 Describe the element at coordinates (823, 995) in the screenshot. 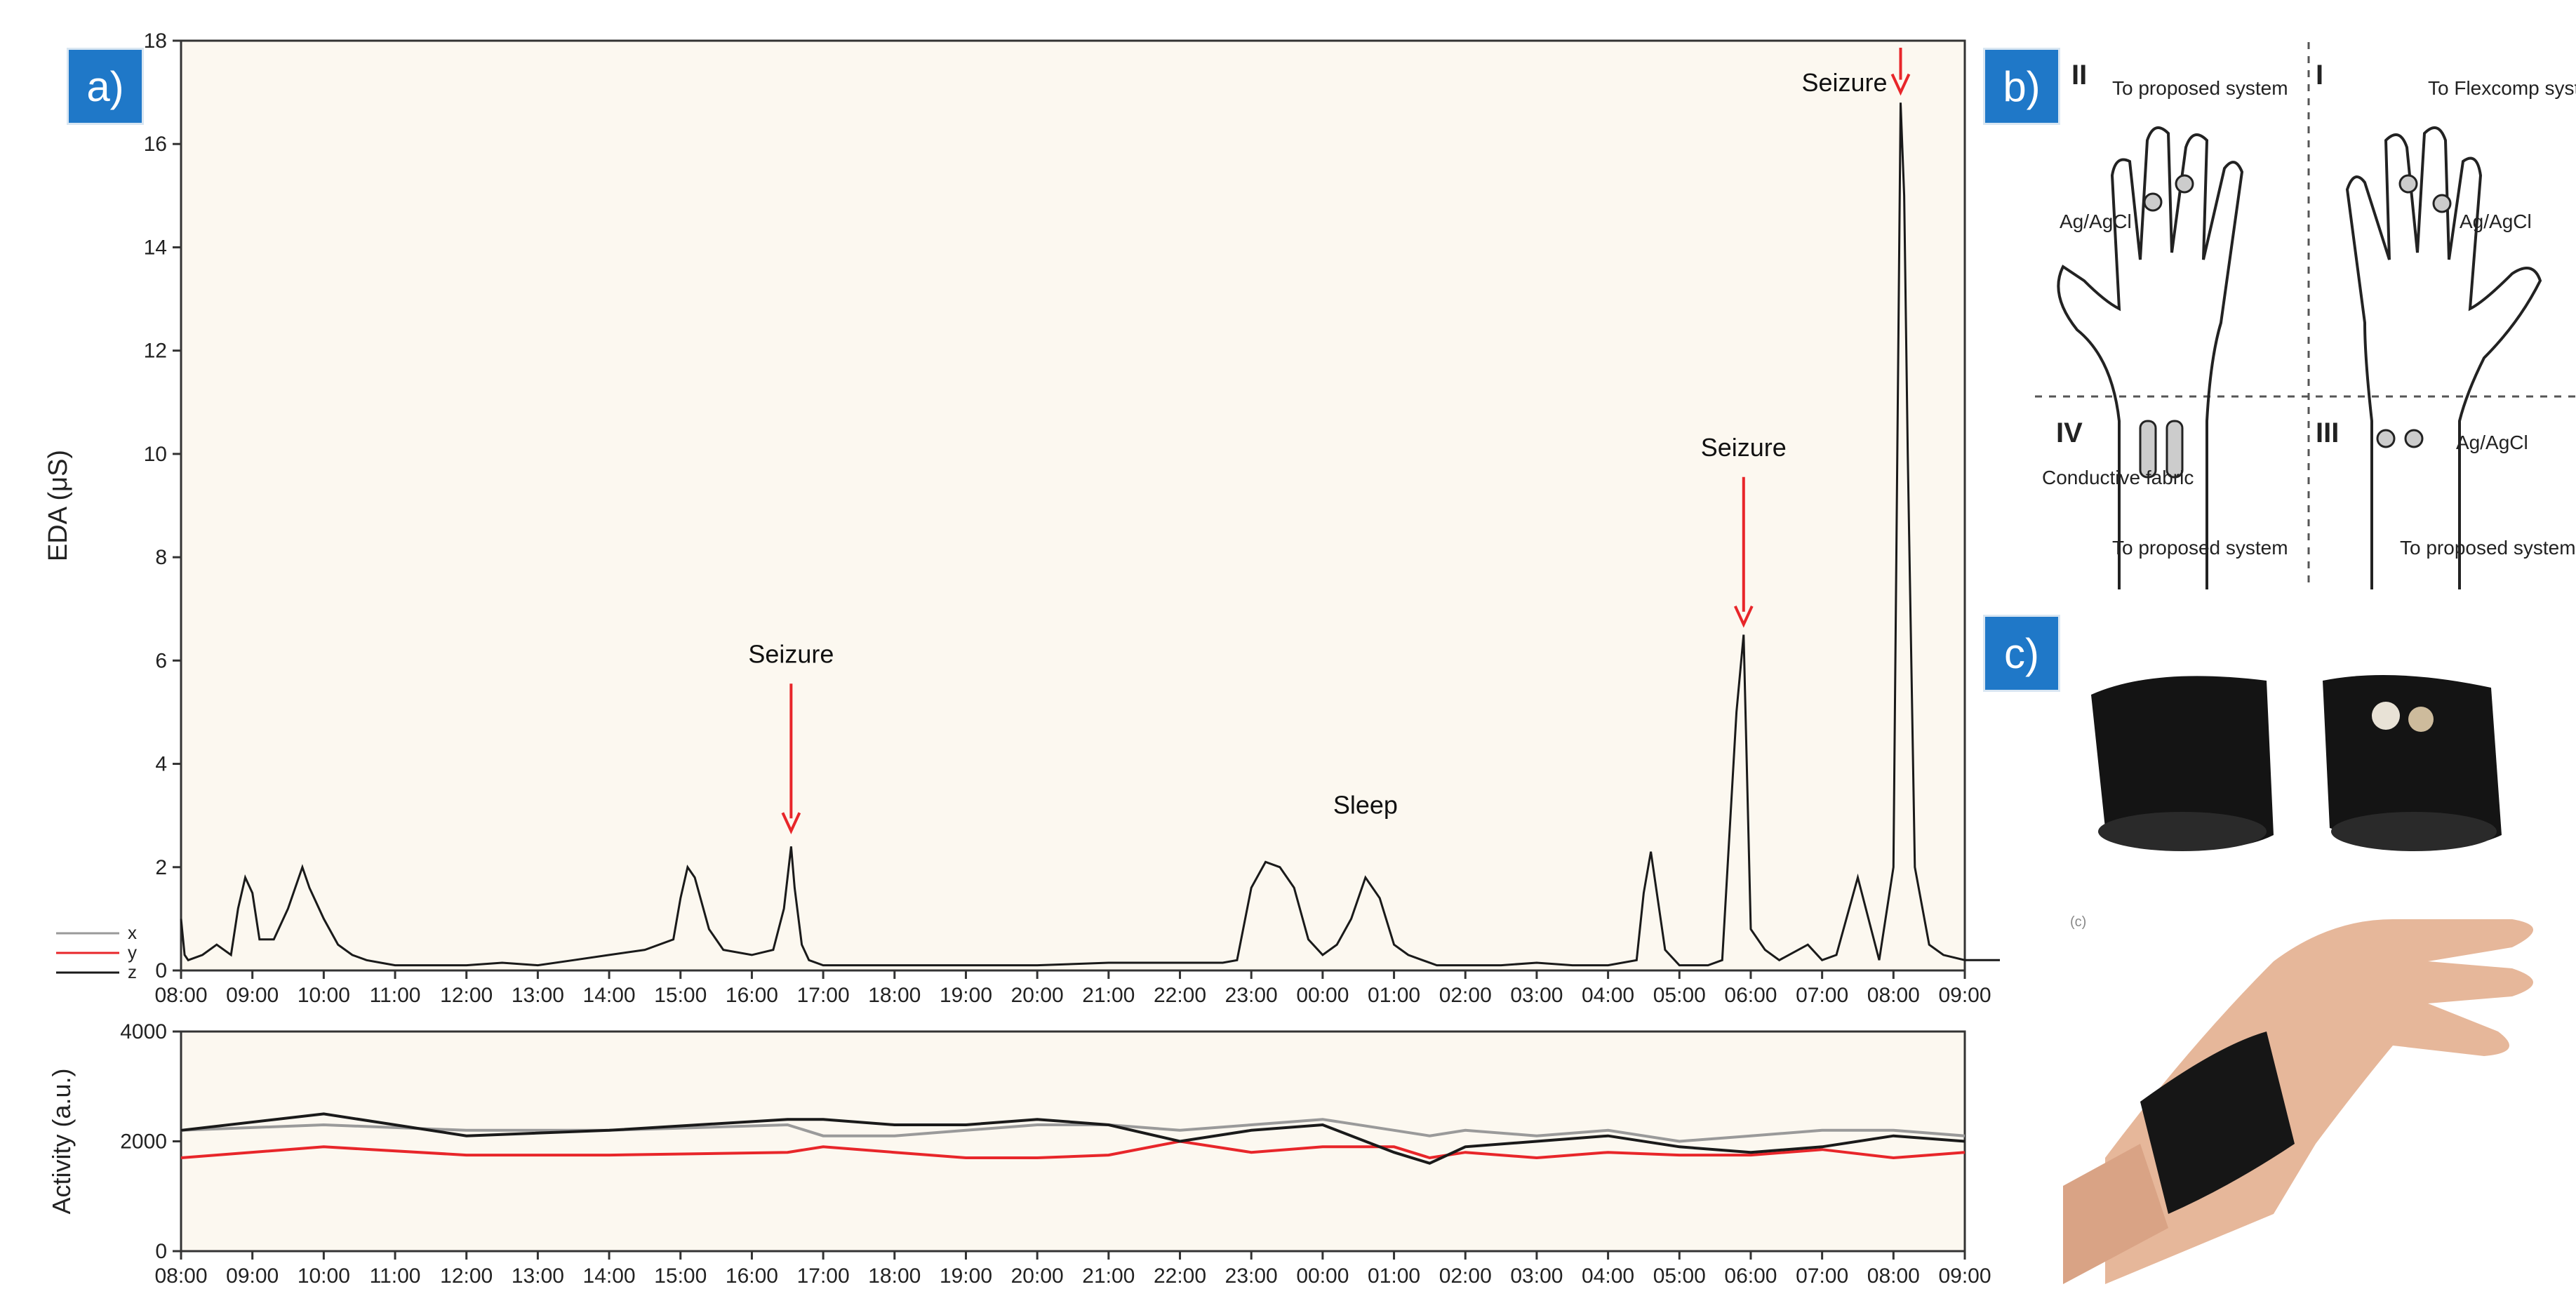

I see `eda-xtick-label: 17:00` at that location.